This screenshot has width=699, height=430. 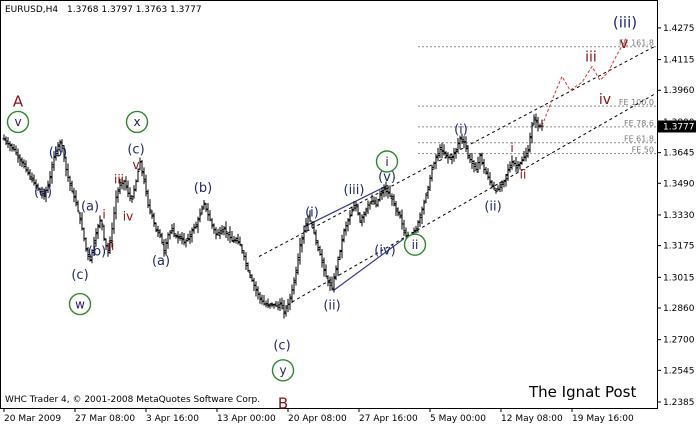 What do you see at coordinates (679, 91) in the screenshot?
I see `y-tick-label: 1.3960` at bounding box center [679, 91].